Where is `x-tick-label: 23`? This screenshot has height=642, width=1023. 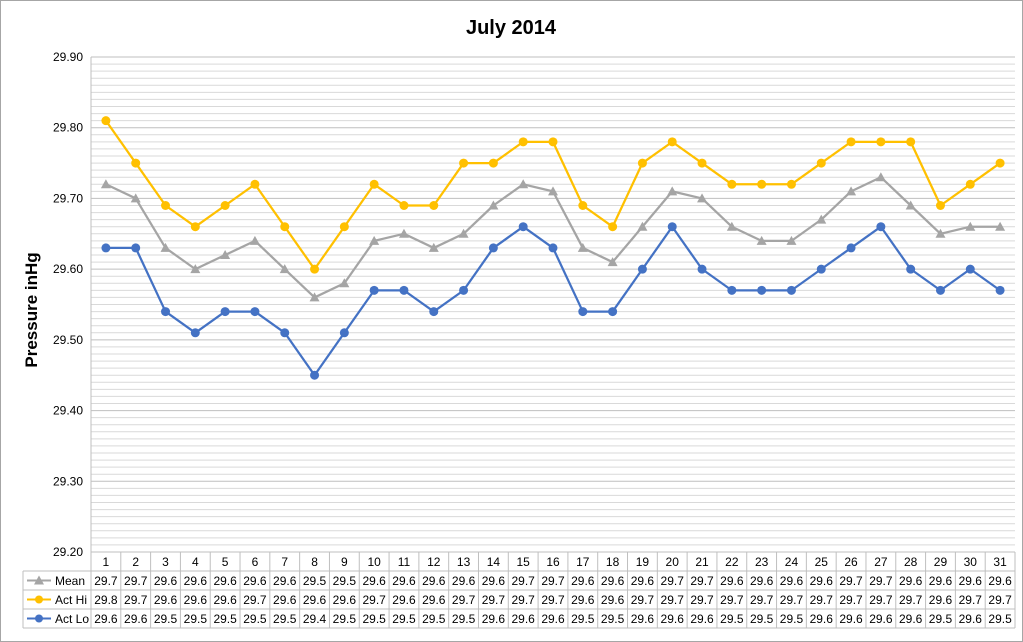
x-tick-label: 23 is located at coordinates (762, 562).